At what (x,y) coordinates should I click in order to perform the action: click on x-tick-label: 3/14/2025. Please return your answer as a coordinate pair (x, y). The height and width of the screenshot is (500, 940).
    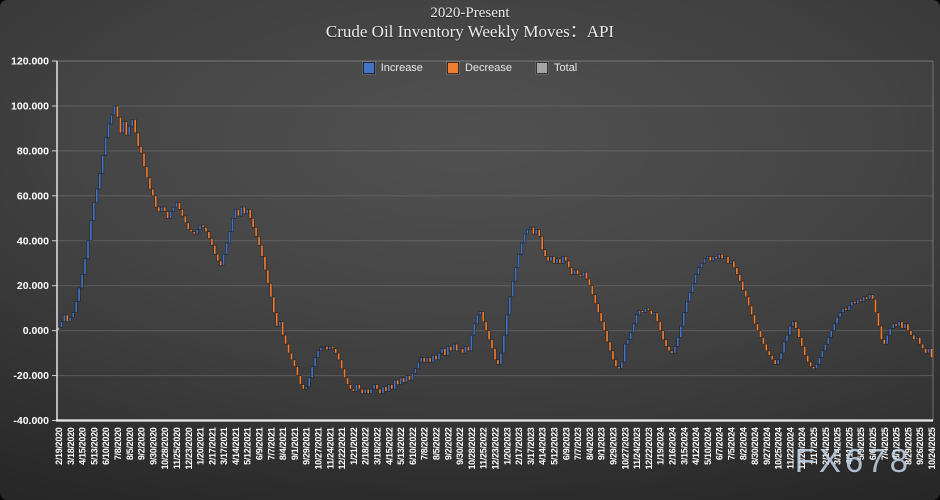
    Looking at the image, I should click on (838, 446).